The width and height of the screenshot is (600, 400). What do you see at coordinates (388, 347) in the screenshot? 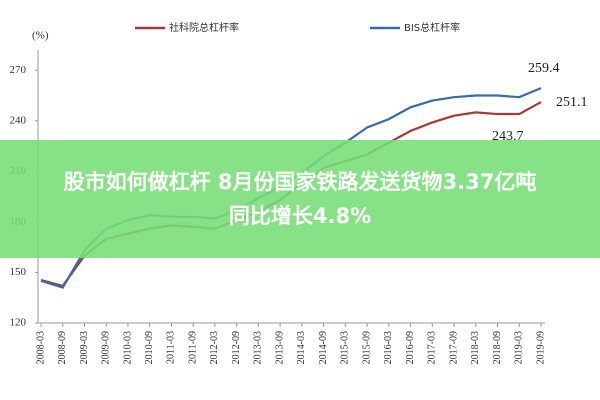
I see `x-tick-label: 2016-03` at bounding box center [388, 347].